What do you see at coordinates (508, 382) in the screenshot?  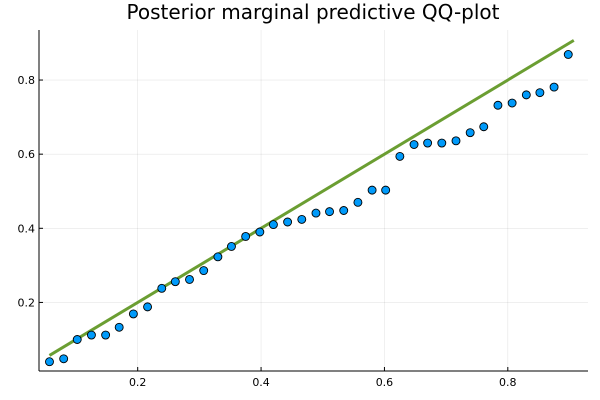 I see `x-tick-label-3: 0.8` at bounding box center [508, 382].